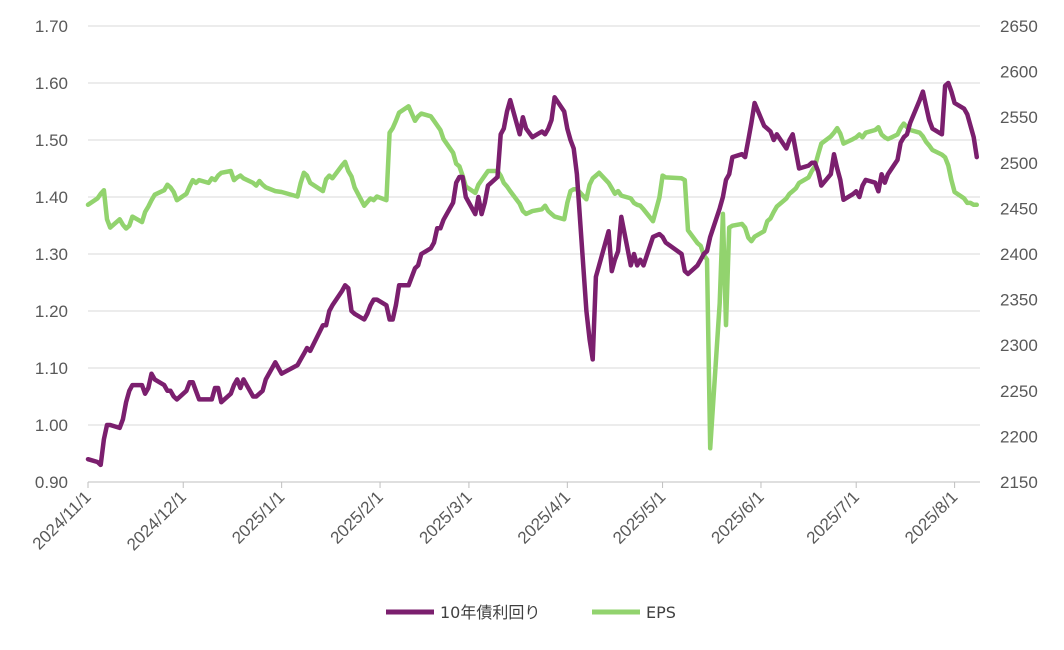  I want to click on right-y-tick-label: 2650, so click(1019, 26).